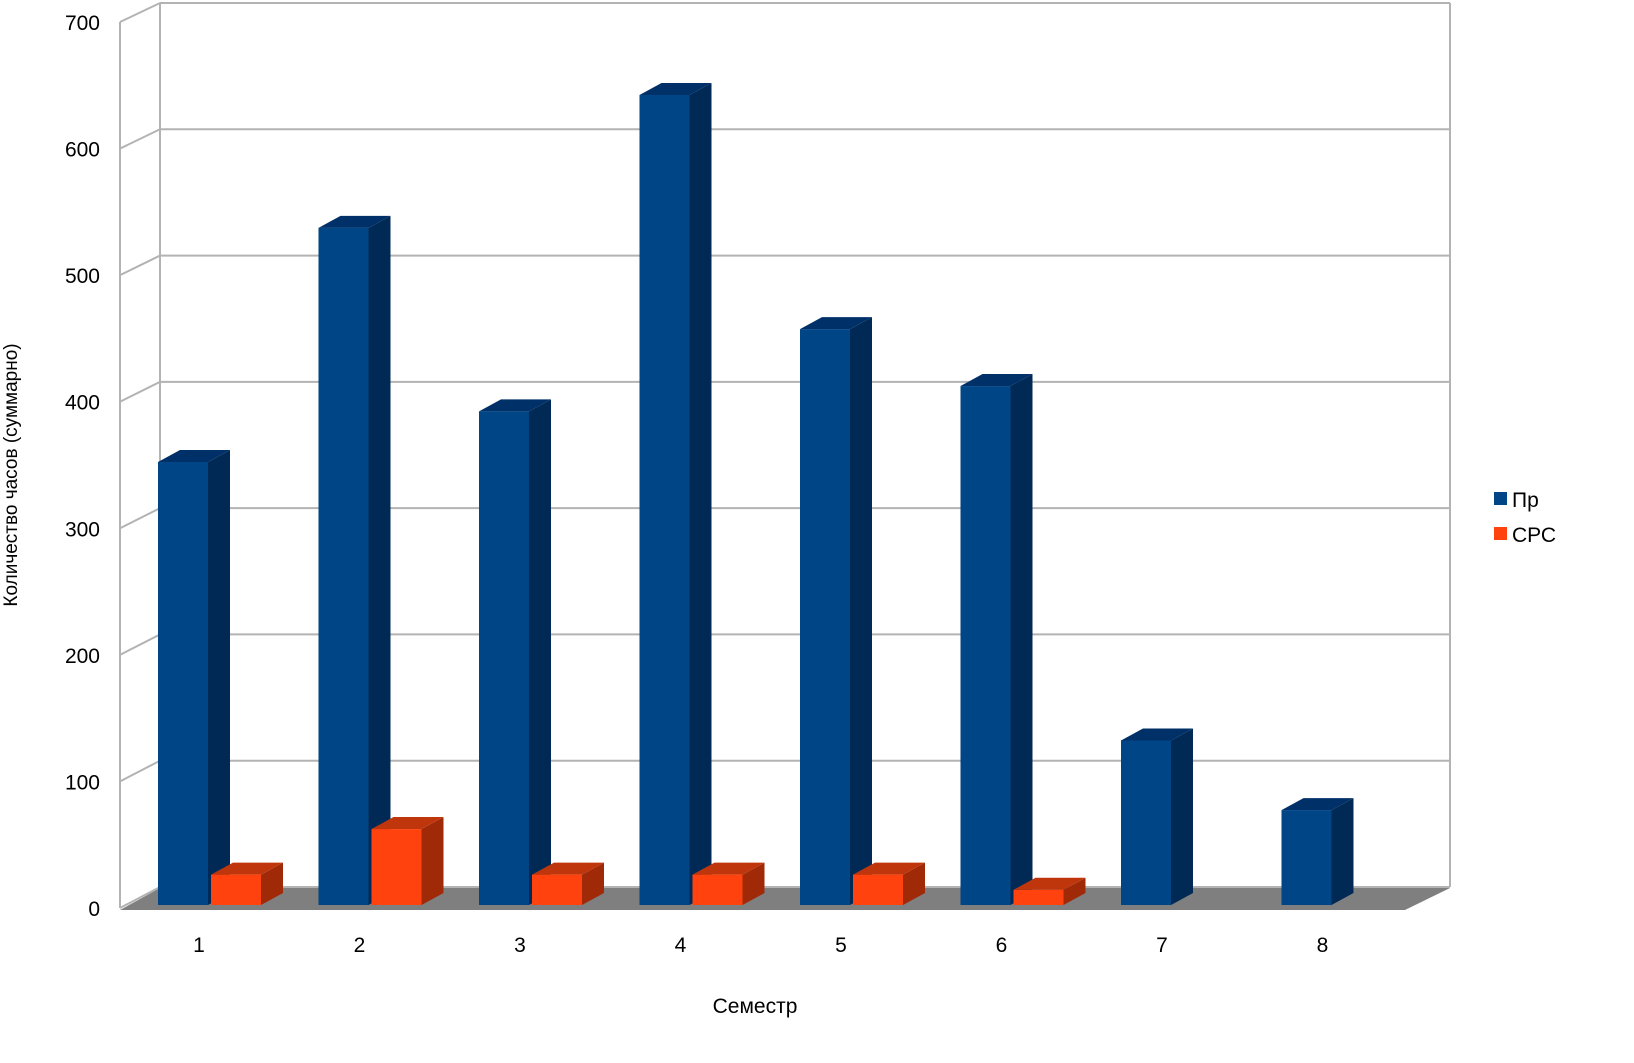 The height and width of the screenshot is (1063, 1634). Describe the element at coordinates (82, 276) in the screenshot. I see `y-tick-label: 500` at that location.